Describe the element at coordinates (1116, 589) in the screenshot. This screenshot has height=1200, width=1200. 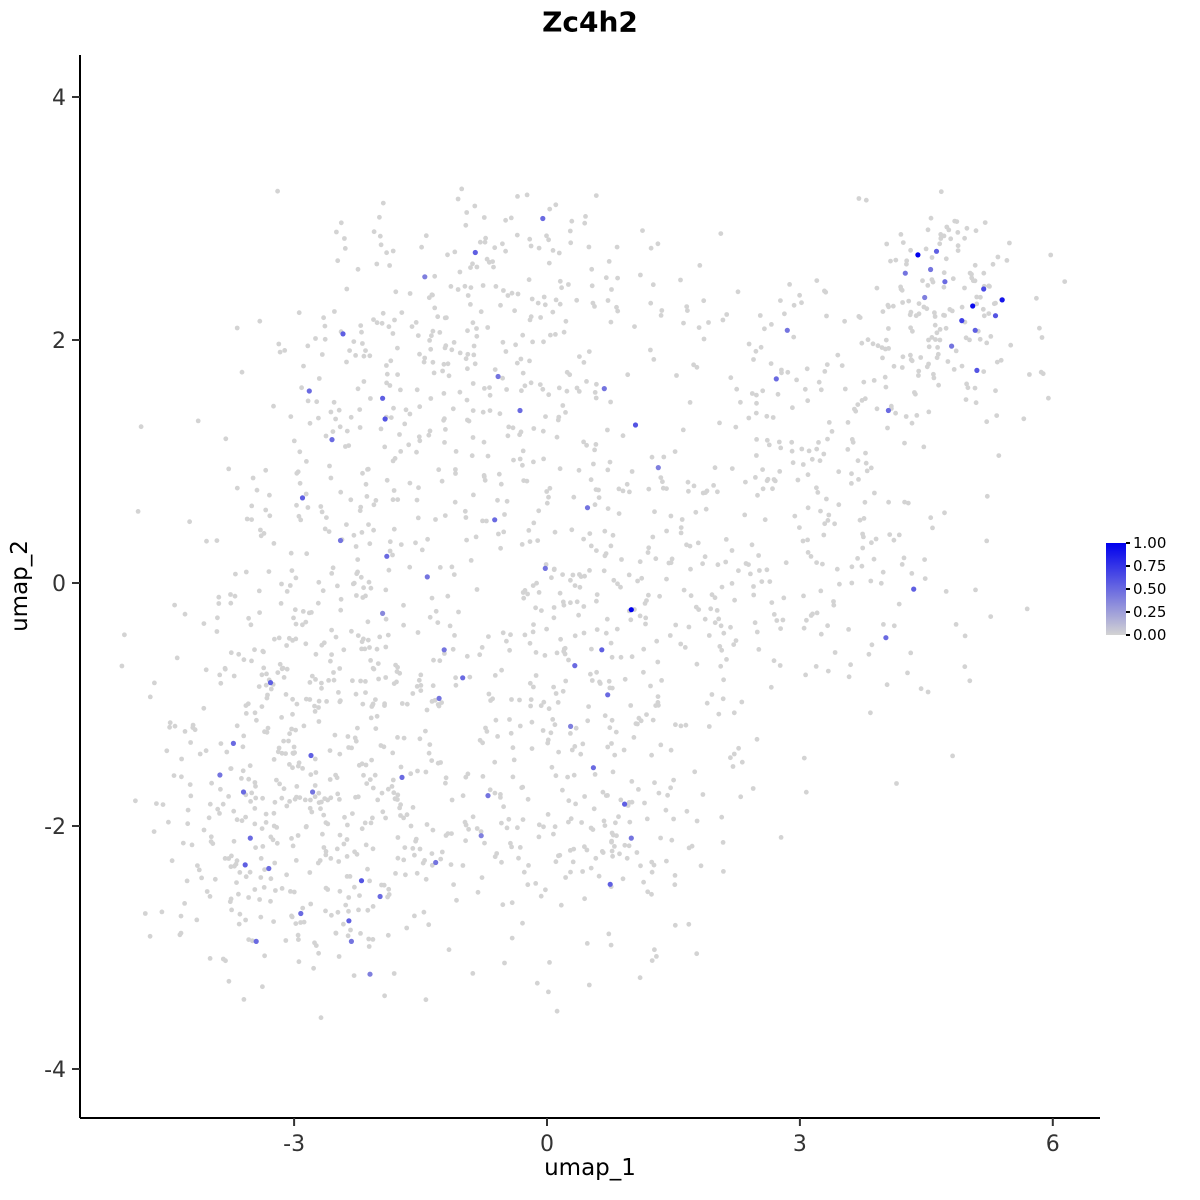
I see `legend-gradient-bar` at that location.